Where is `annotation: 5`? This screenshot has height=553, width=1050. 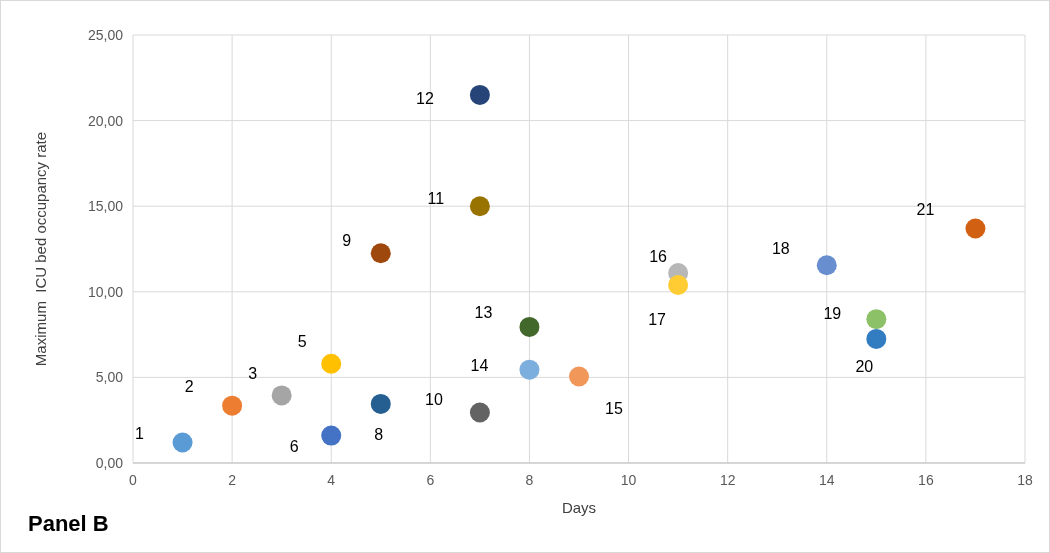
annotation: 5 is located at coordinates (302, 341).